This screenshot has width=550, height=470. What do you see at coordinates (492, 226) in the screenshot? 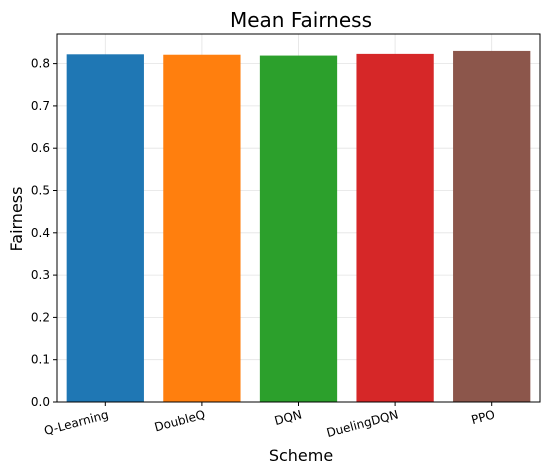
I see `bar-ppo` at bounding box center [492, 226].